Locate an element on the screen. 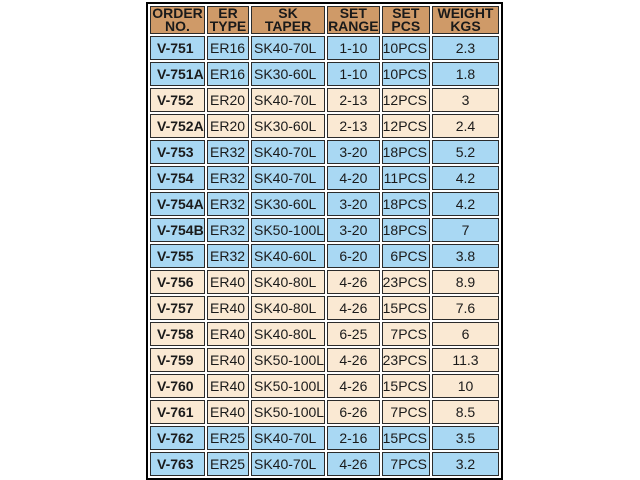  cell-er-type: ER20 is located at coordinates (228, 126).